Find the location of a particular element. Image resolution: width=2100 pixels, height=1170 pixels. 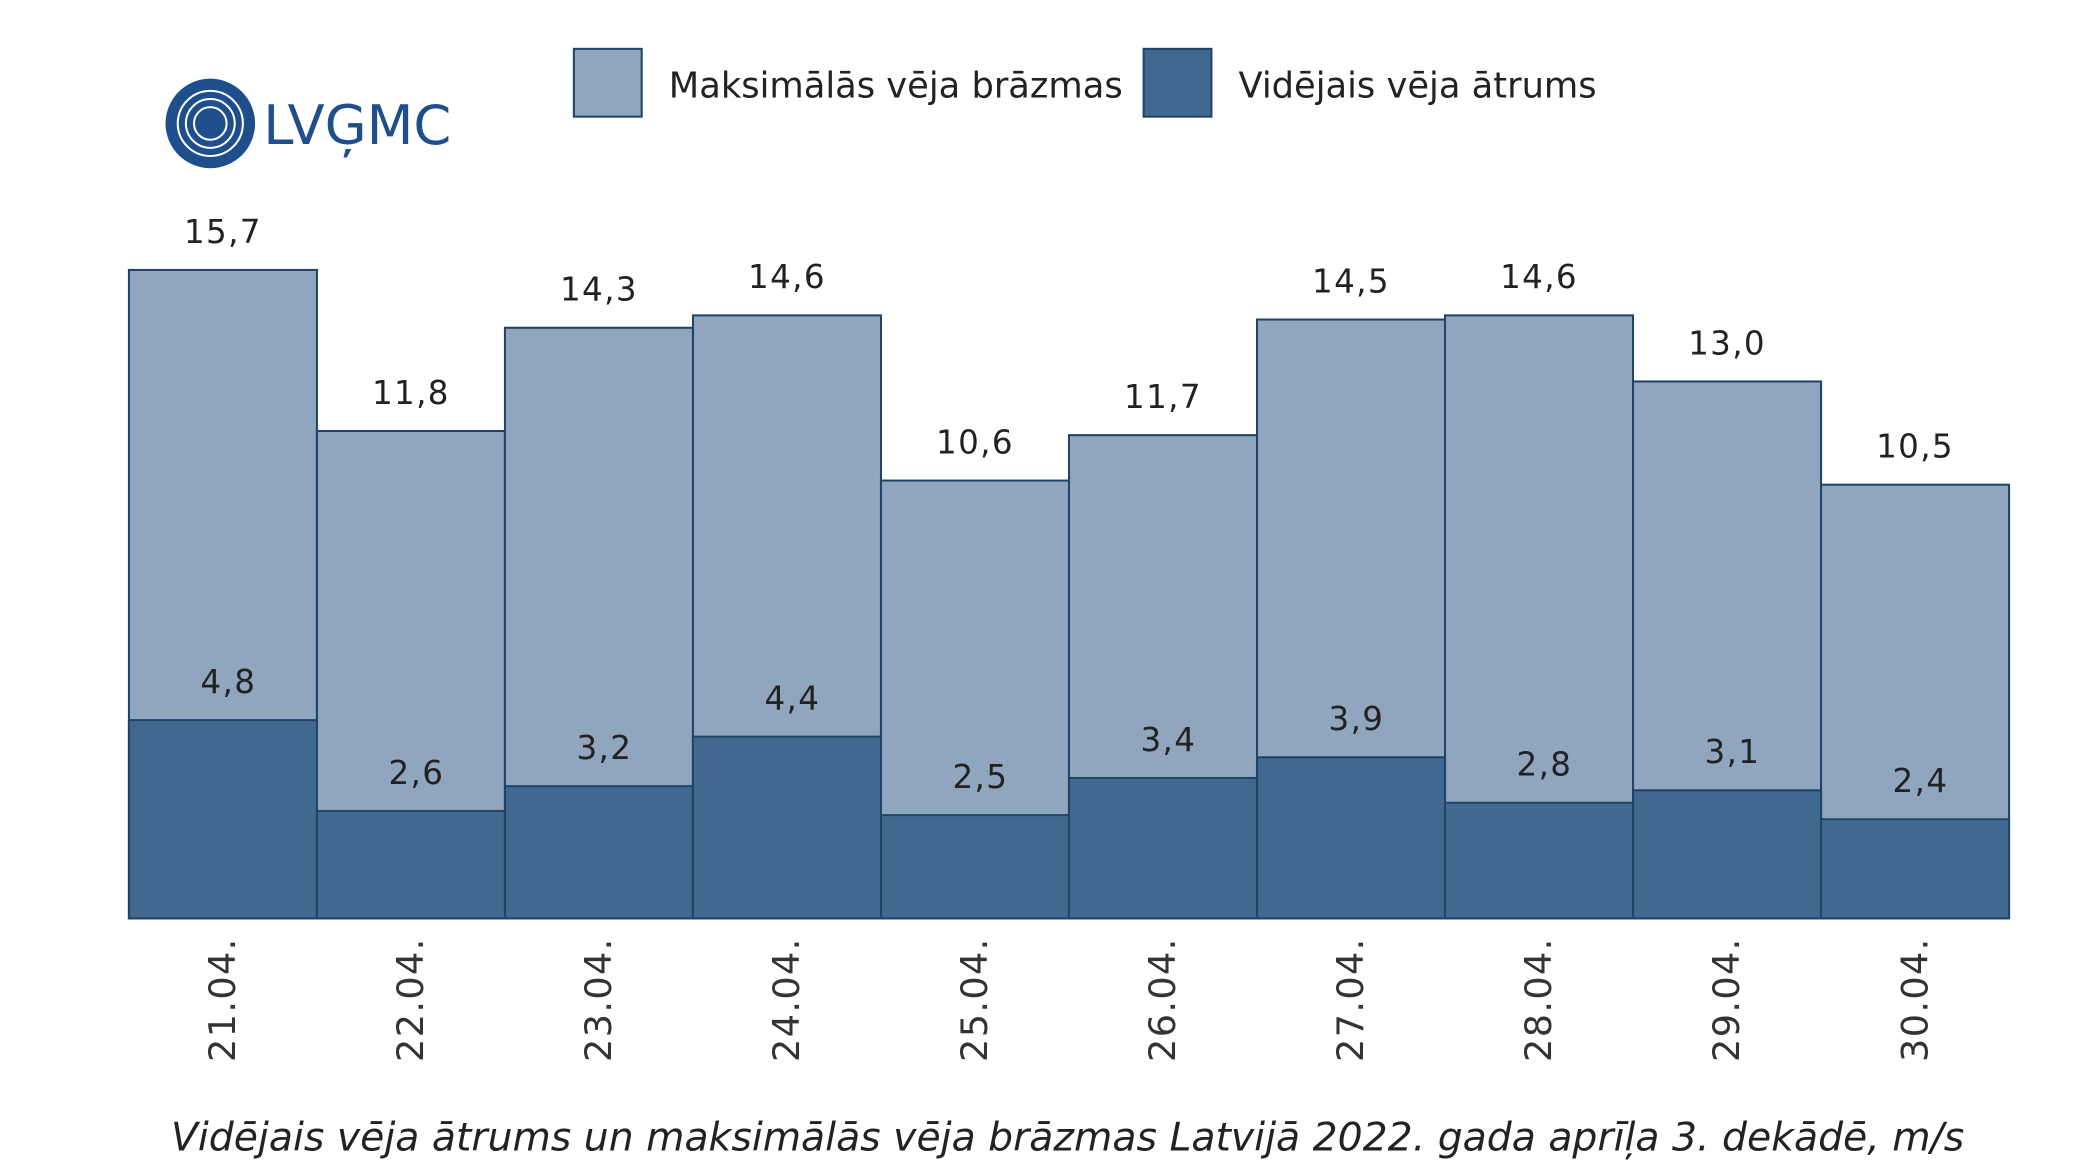

value-label: 3,4 is located at coordinates (1169, 740).